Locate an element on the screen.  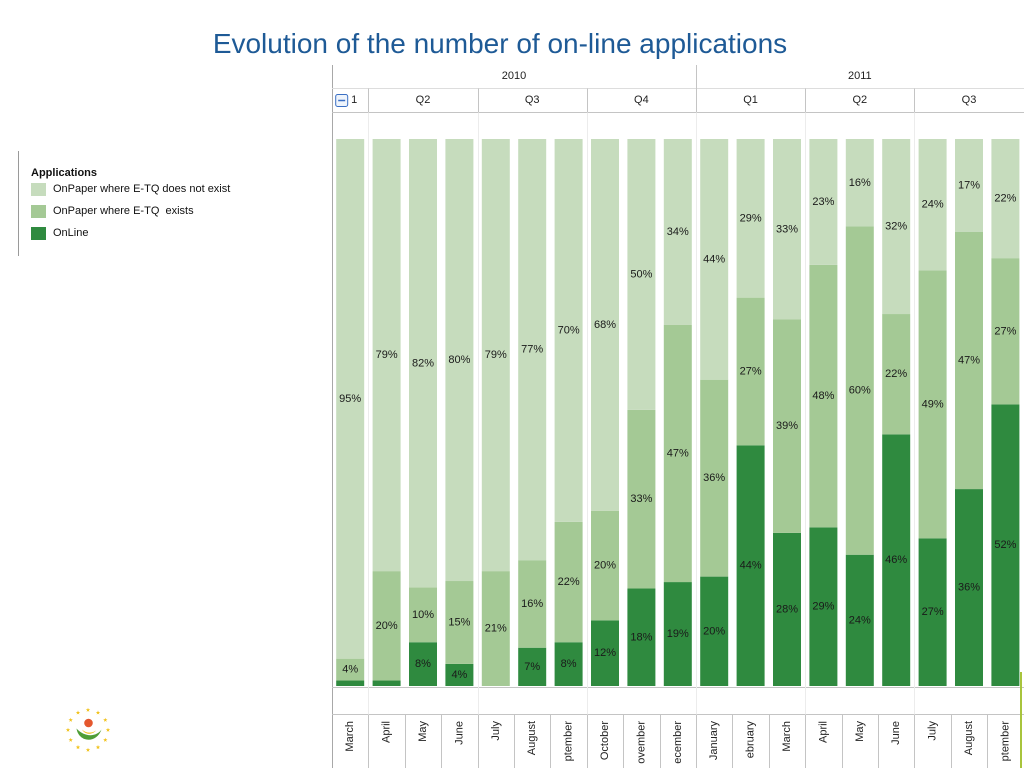
logo-stars is located at coordinates (88, 729).